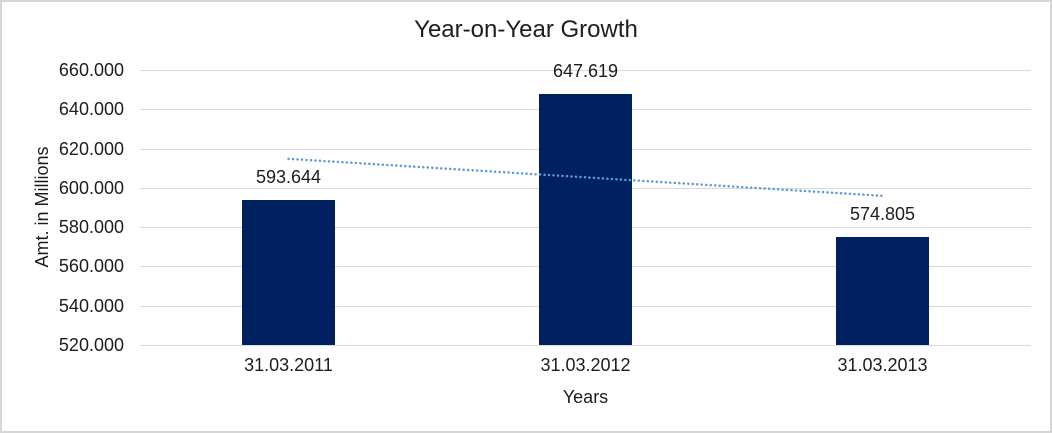 This screenshot has height=433, width=1052. I want to click on y-tick-label: 540.000, so click(91, 305).